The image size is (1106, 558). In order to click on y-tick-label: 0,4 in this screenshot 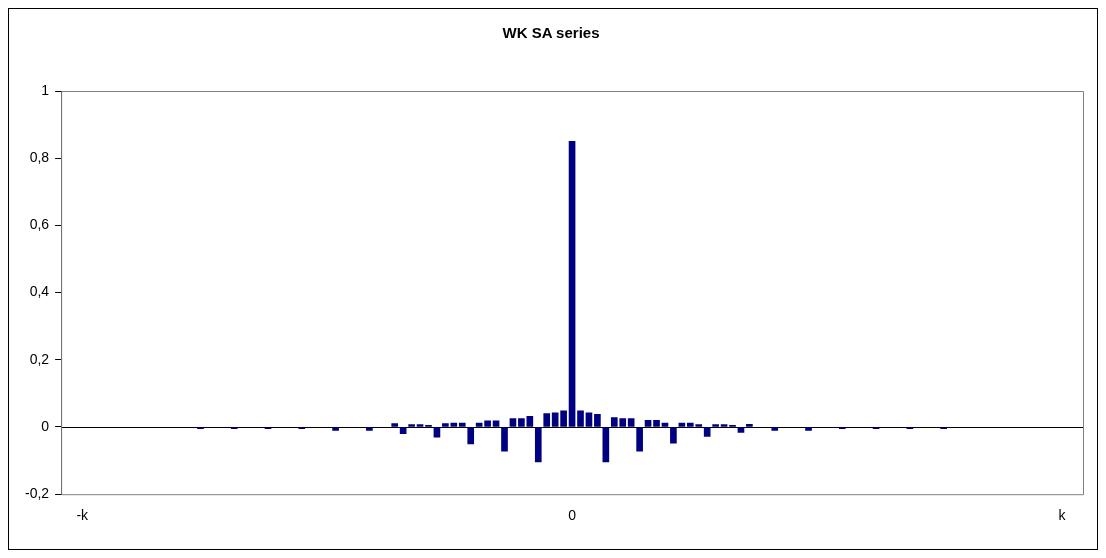, I will do `click(39, 291)`.